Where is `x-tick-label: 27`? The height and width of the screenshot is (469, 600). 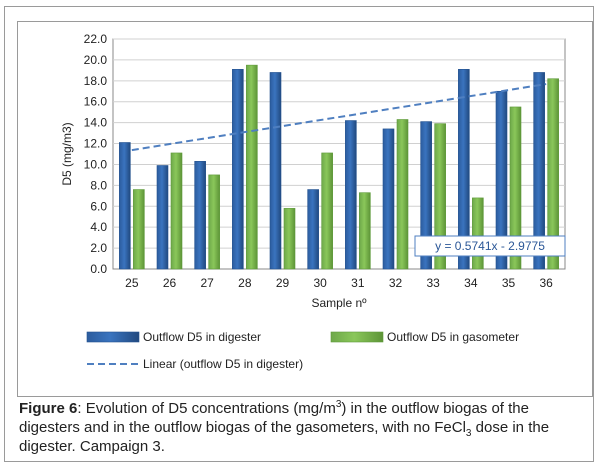
x-tick-label: 27 is located at coordinates (207, 283).